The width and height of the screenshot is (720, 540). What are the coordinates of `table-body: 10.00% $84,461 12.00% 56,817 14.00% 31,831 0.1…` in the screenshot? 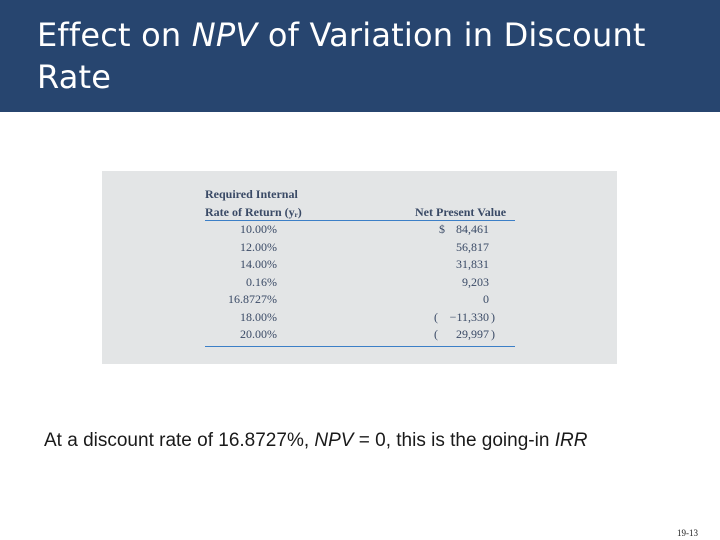 It's located at (360, 282).